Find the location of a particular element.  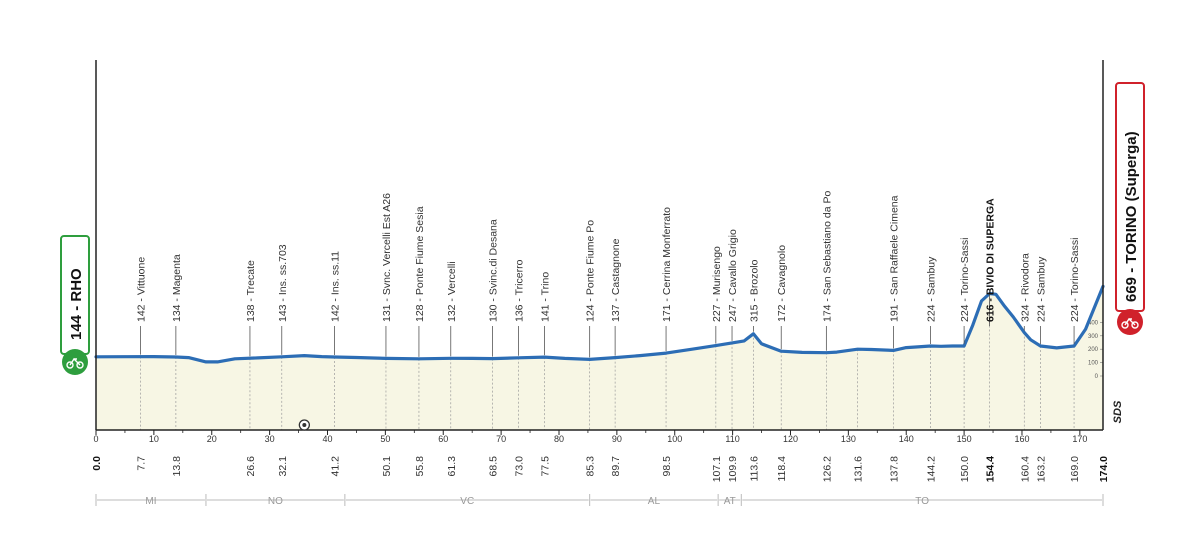

waypoint-label: 142 - Ins. ss.11 is located at coordinates (335, 286).